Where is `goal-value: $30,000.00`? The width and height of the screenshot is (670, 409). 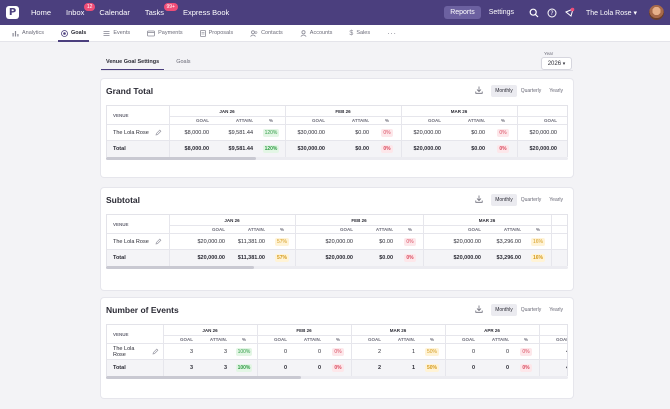 goal-value: $30,000.00 is located at coordinates (311, 133).